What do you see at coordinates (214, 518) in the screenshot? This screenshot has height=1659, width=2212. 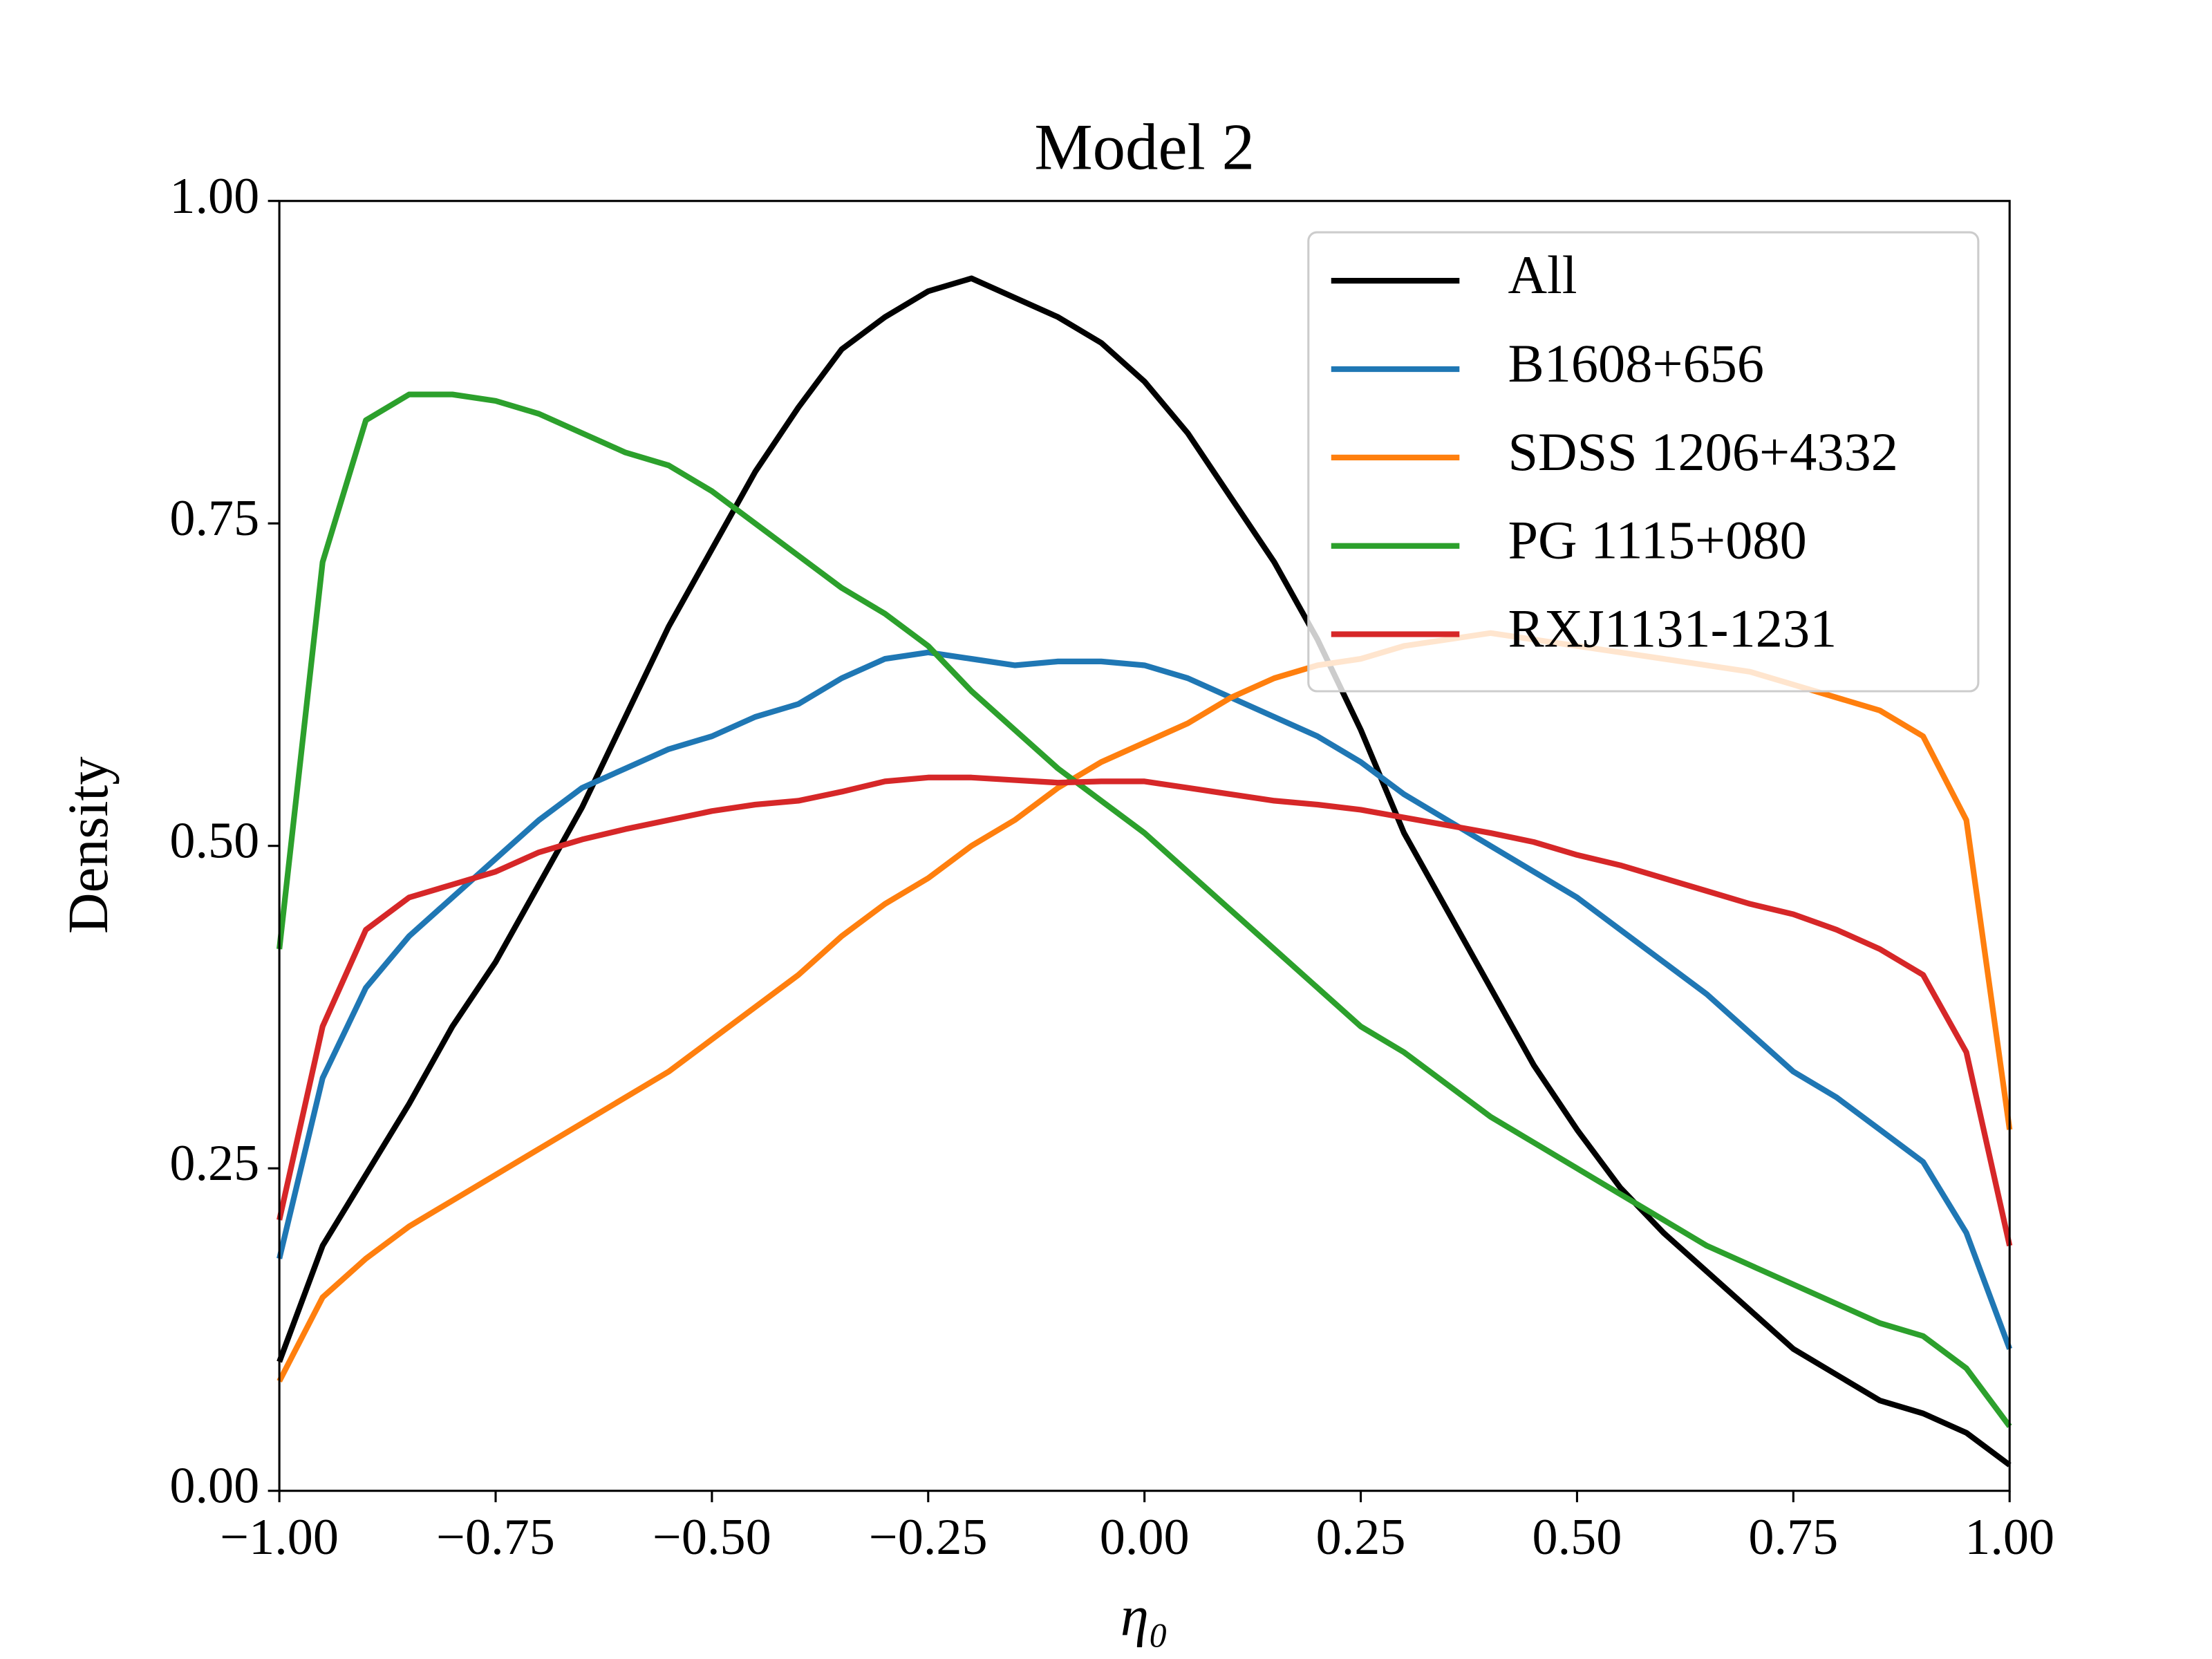 I see `y-tick-label: 0.75` at bounding box center [214, 518].